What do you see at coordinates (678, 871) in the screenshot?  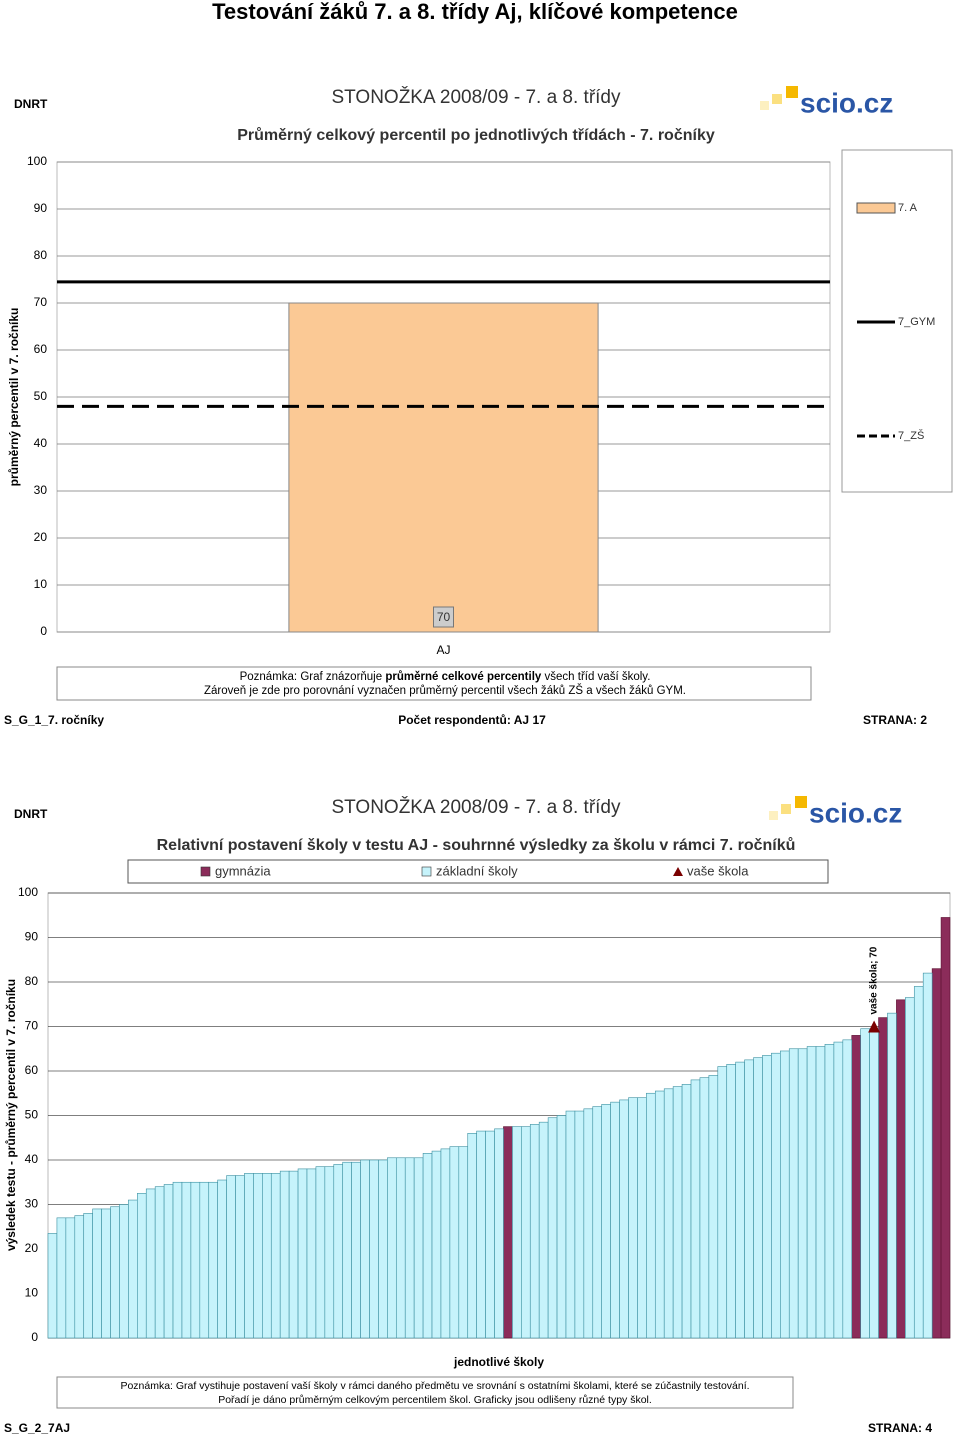 I see `legend-marker` at bounding box center [678, 871].